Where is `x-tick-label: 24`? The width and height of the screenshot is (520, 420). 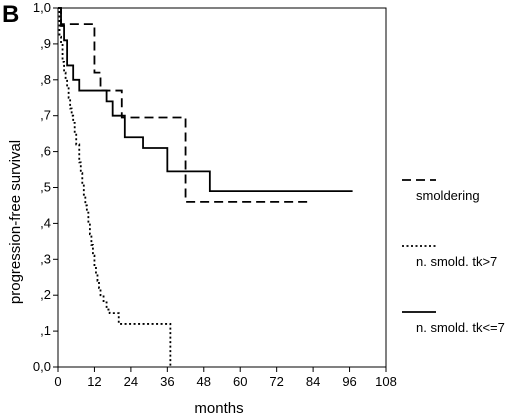
x-tick-label: 24 is located at coordinates (131, 381).